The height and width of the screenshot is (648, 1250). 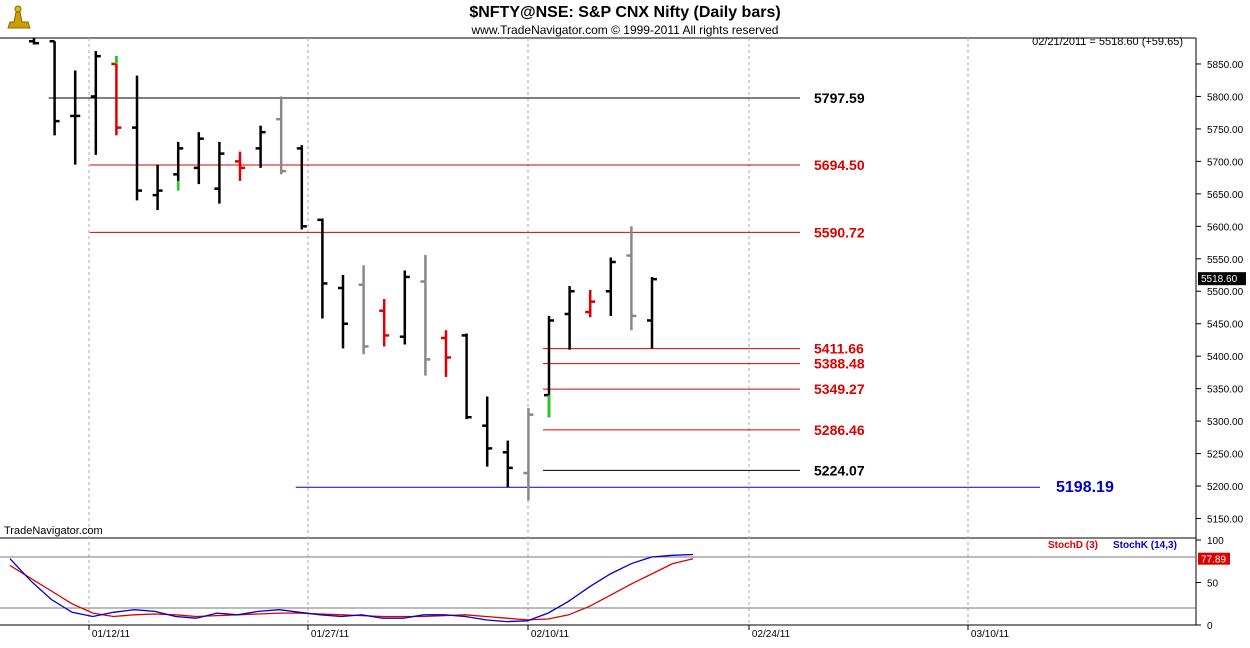 I want to click on price-readout: 02/21/2011 = 5518.60 (+59.65), so click(x=1107, y=42).